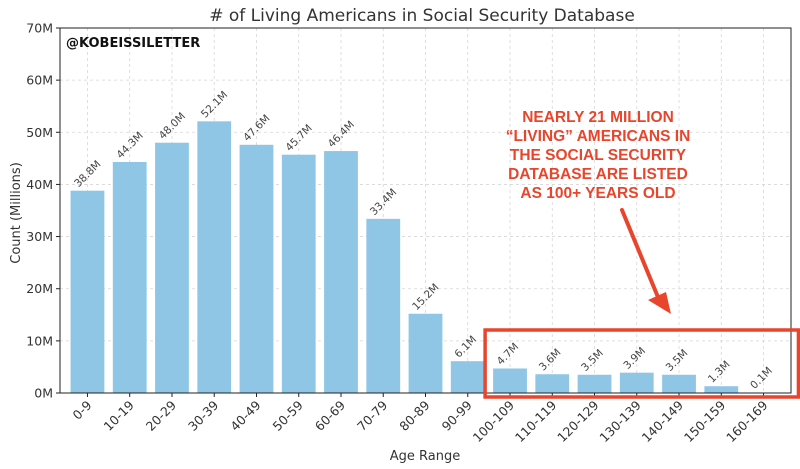 The height and width of the screenshot is (469, 800). What do you see at coordinates (330, 415) in the screenshot?
I see `x-tick-label: 60-69` at bounding box center [330, 415].